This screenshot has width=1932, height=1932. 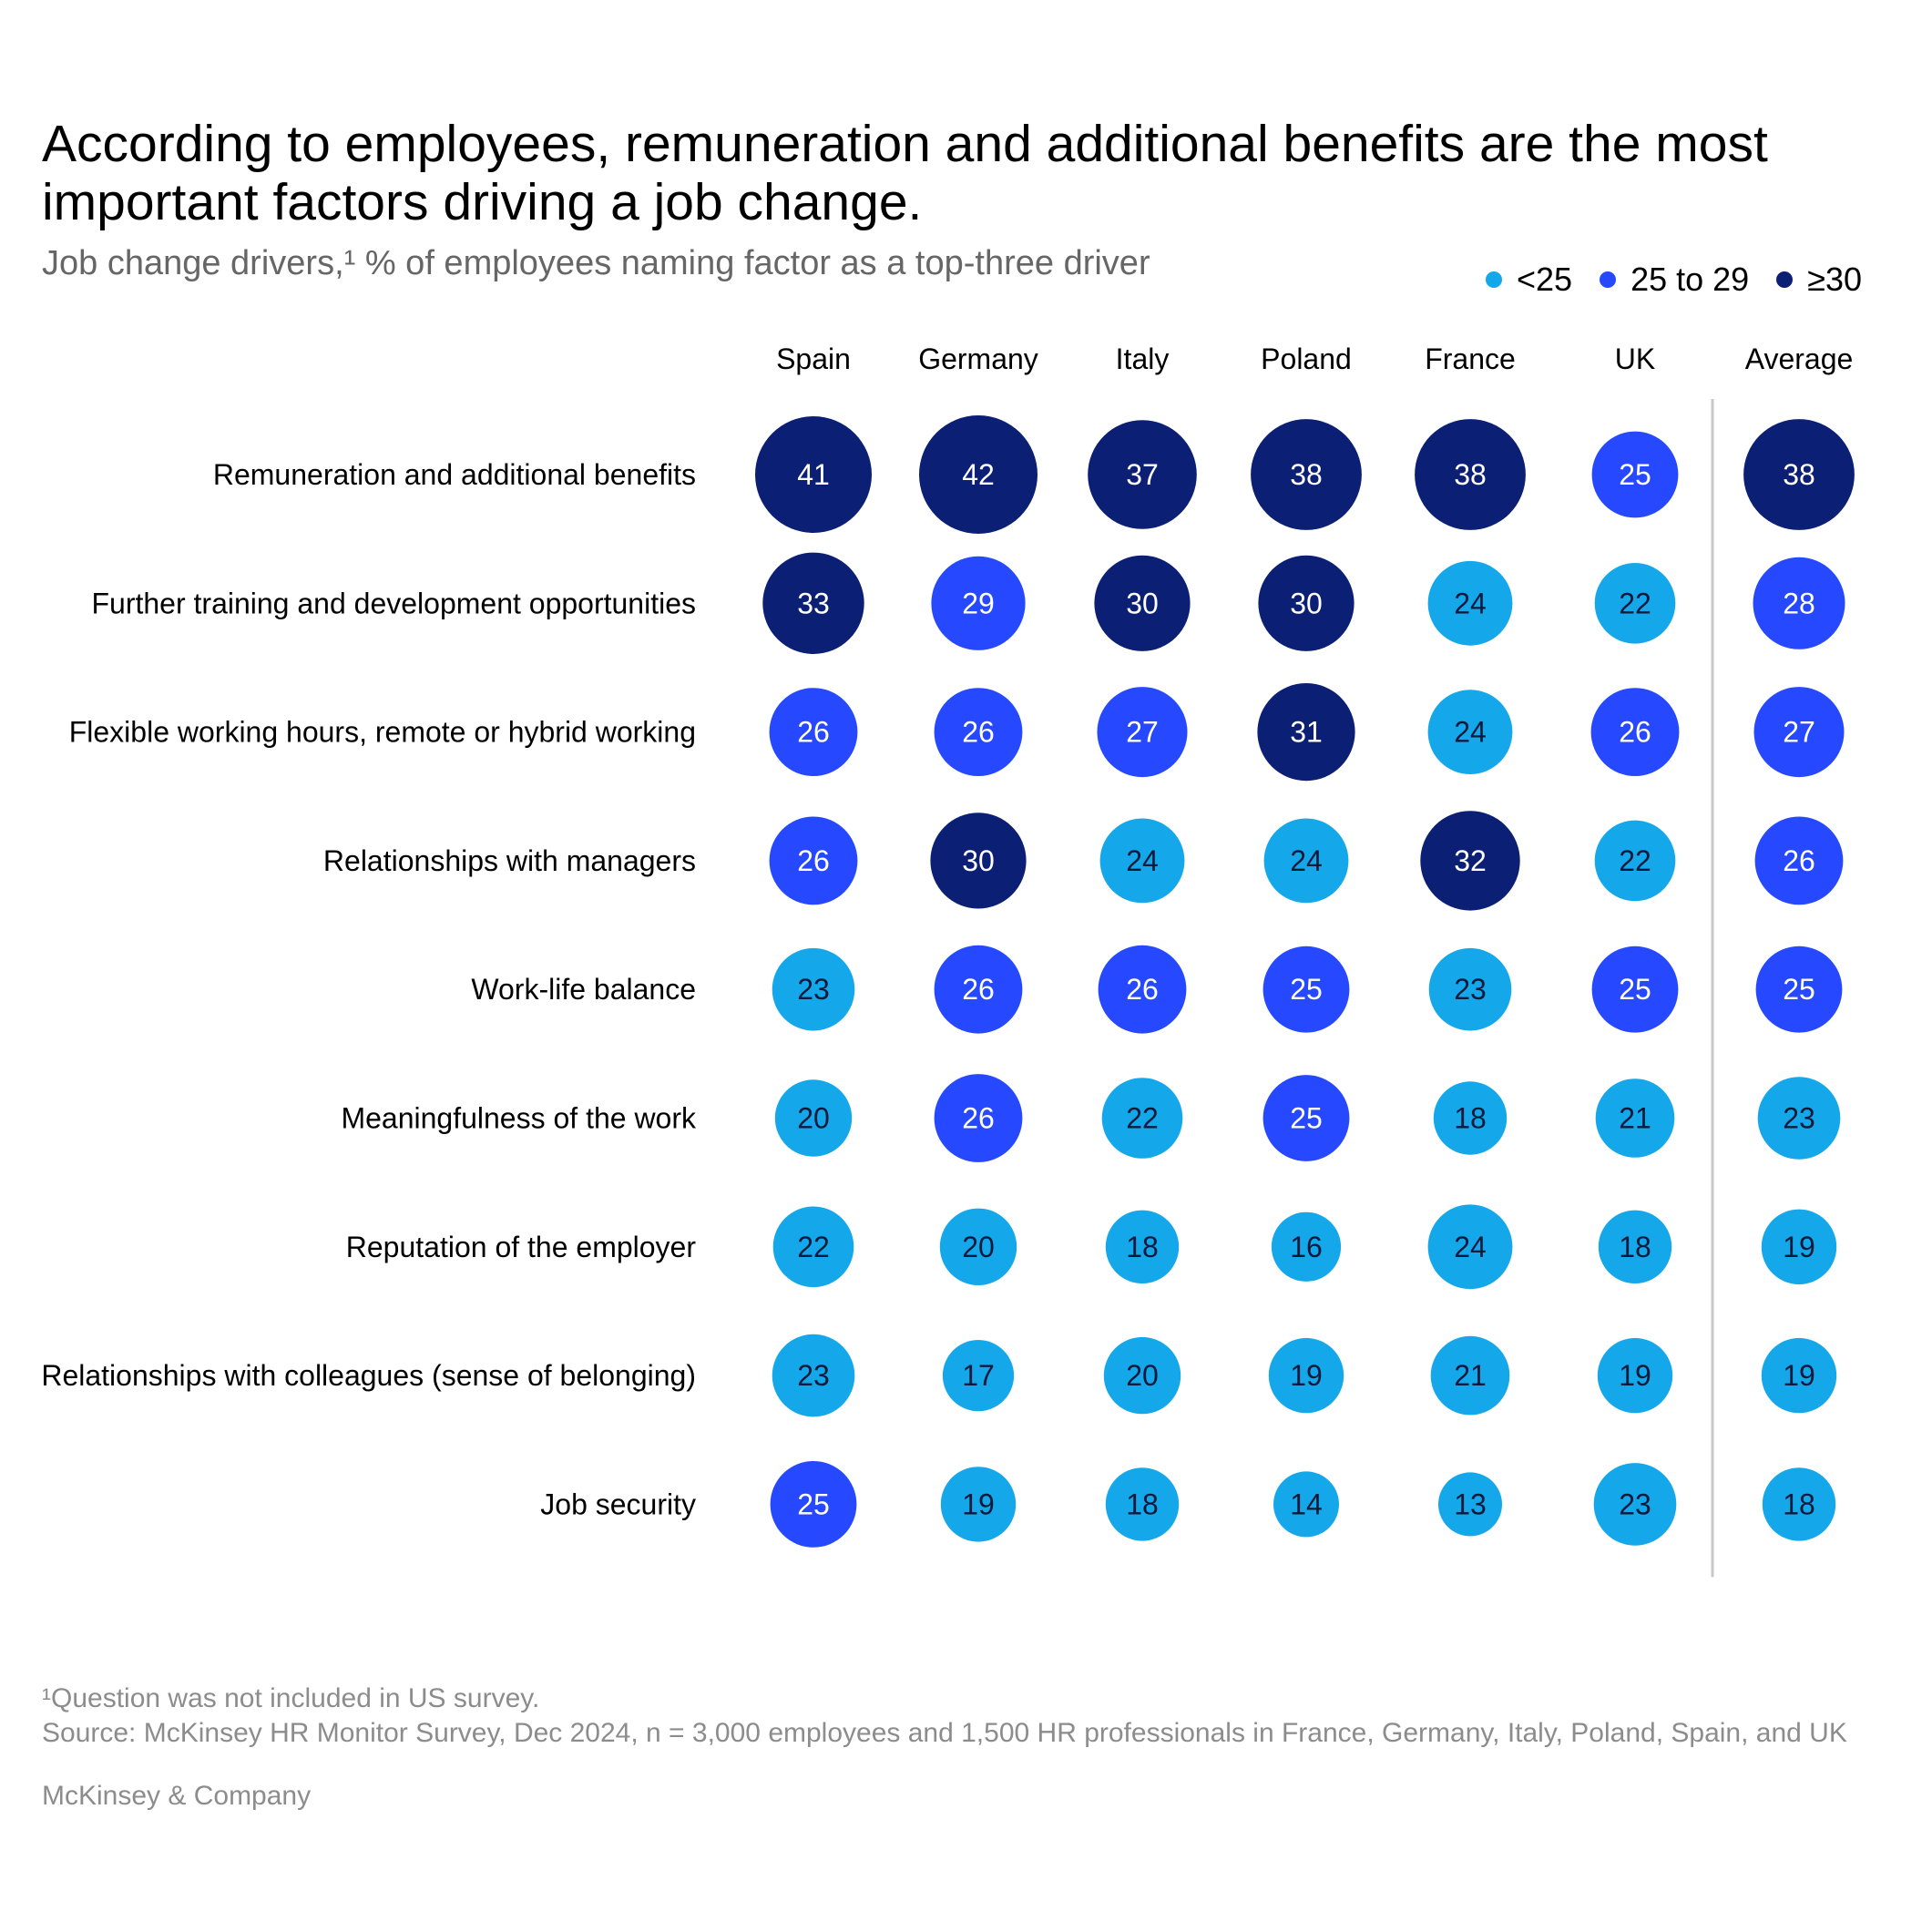 I want to click on bubble-value-label: 28, so click(x=1799, y=603).